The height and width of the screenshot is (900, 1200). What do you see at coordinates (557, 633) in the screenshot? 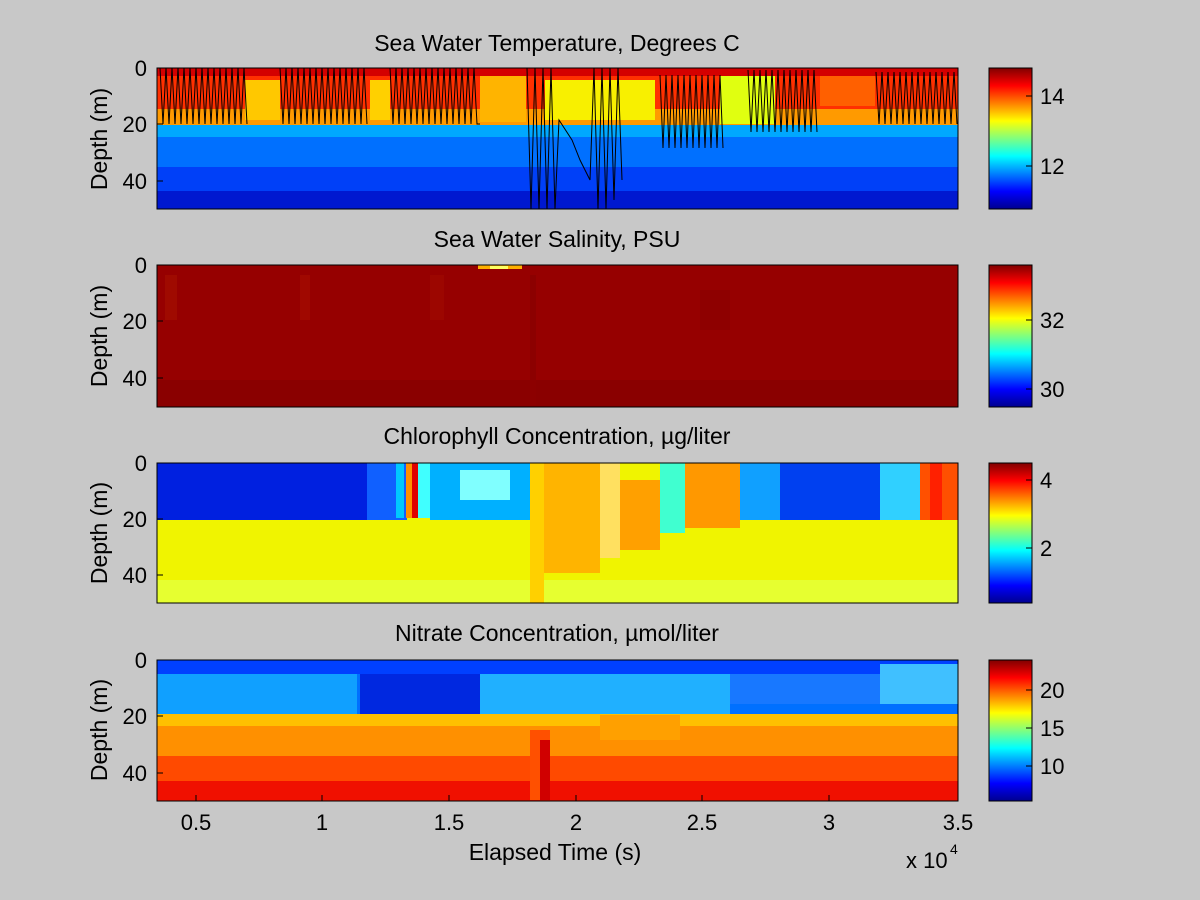
I see `panel-title: Nitrate Concentration, µmol/liter` at bounding box center [557, 633].